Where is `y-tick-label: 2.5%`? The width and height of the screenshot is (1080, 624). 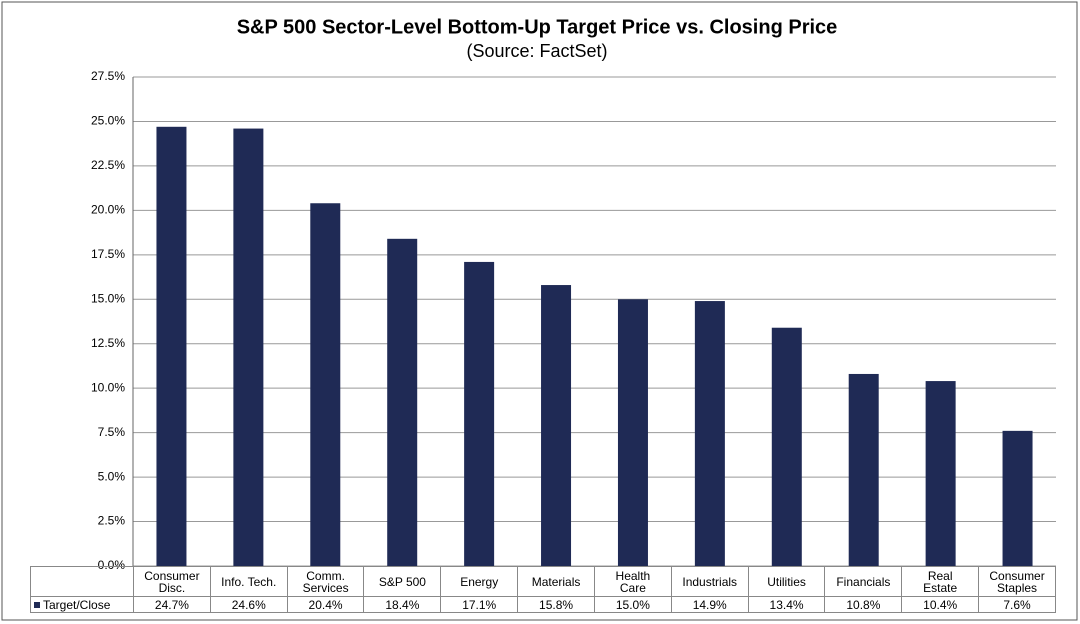 y-tick-label: 2.5% is located at coordinates (112, 521).